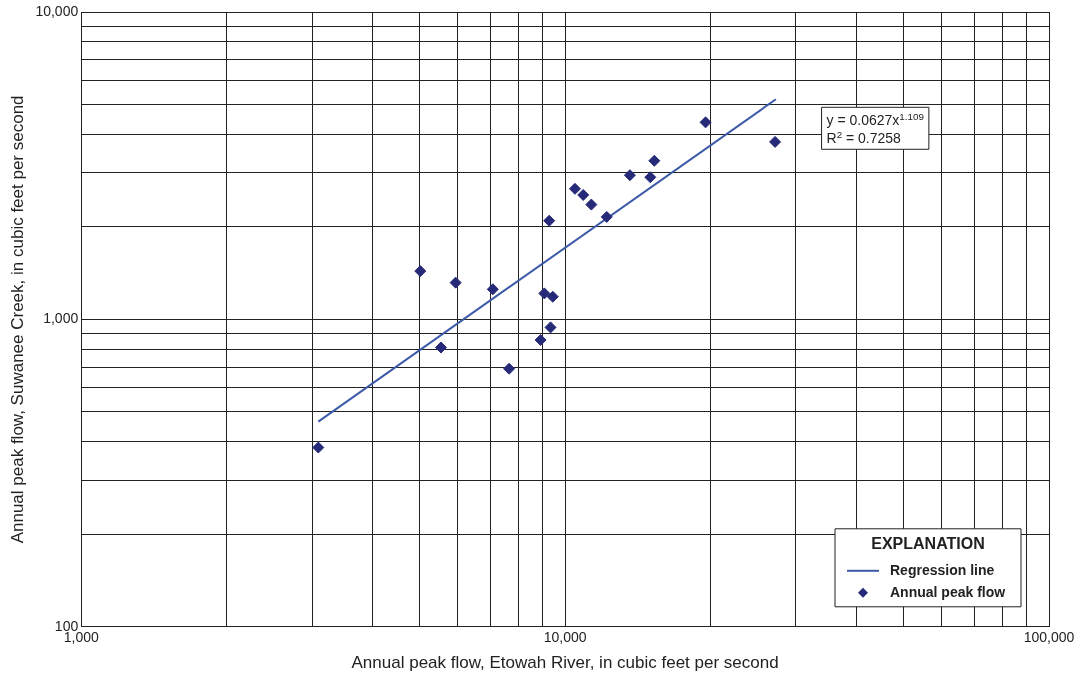 The width and height of the screenshot is (1079, 686). Describe the element at coordinates (565, 663) in the screenshot. I see `x-axis-title: Annual peak flow, Etowah River, in cubic feet per second` at that location.